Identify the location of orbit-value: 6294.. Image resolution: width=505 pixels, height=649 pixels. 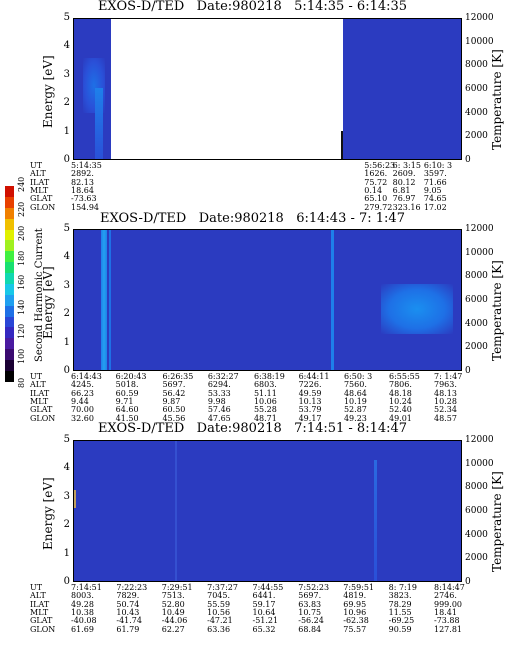
(219, 385).